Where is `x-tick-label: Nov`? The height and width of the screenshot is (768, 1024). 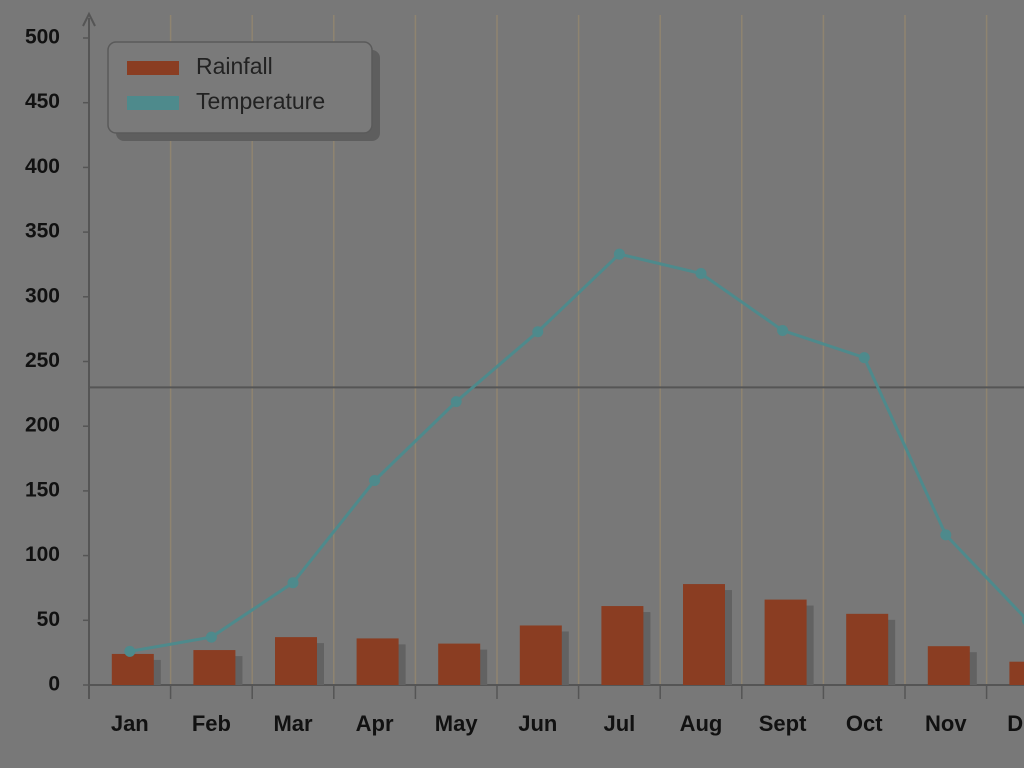 x-tick-label: Nov is located at coordinates (946, 723).